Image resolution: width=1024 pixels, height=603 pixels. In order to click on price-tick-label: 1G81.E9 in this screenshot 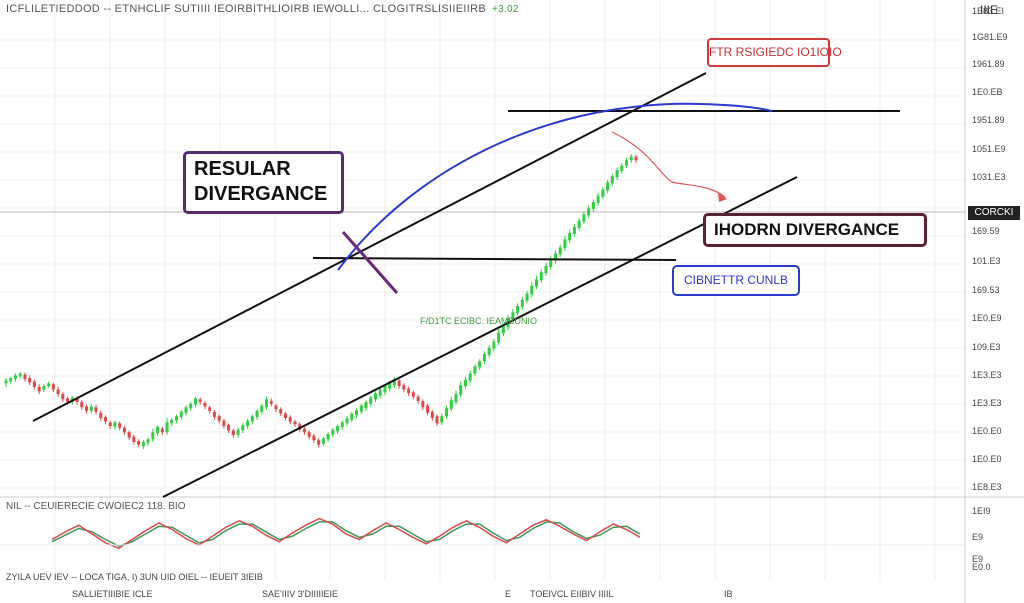, I will do `click(990, 37)`.